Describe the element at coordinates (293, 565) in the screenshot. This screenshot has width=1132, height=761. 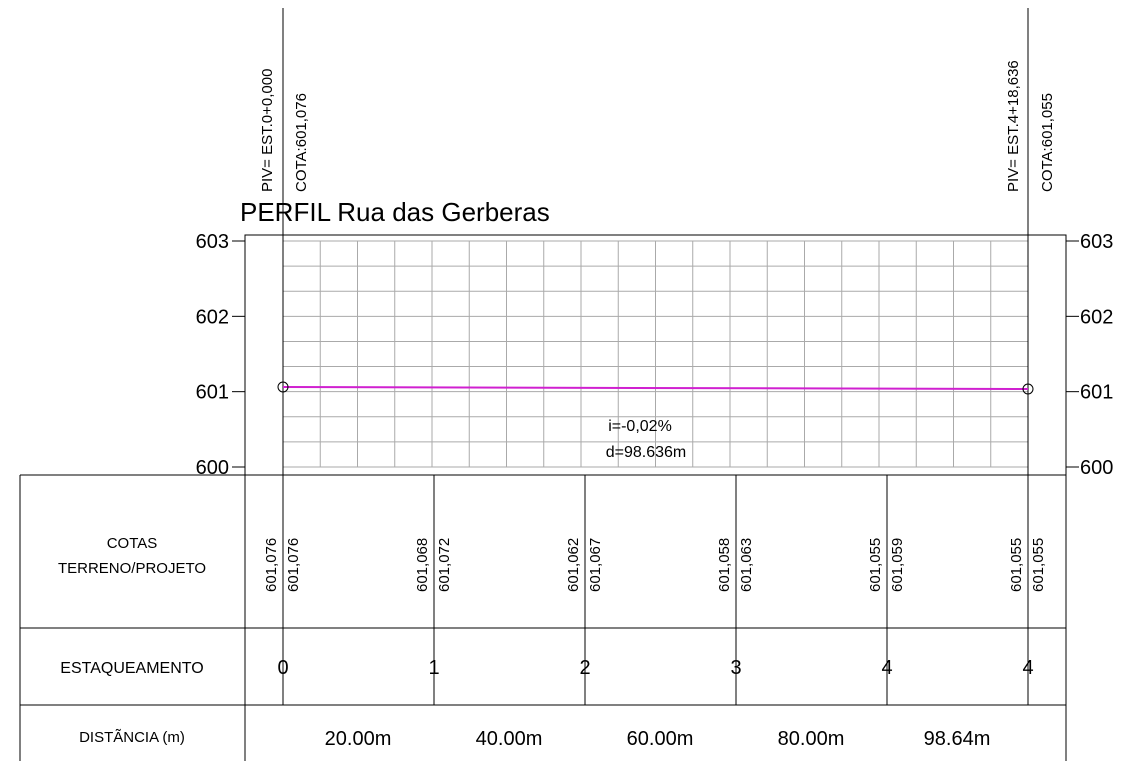
I see `projeto: 601,076` at that location.